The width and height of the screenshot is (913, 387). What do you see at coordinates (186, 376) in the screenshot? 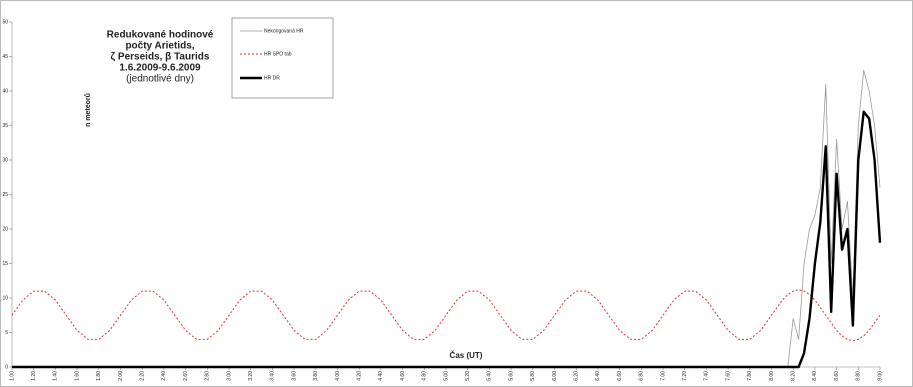
I see `x-tick-label: 2.60` at bounding box center [186, 376].